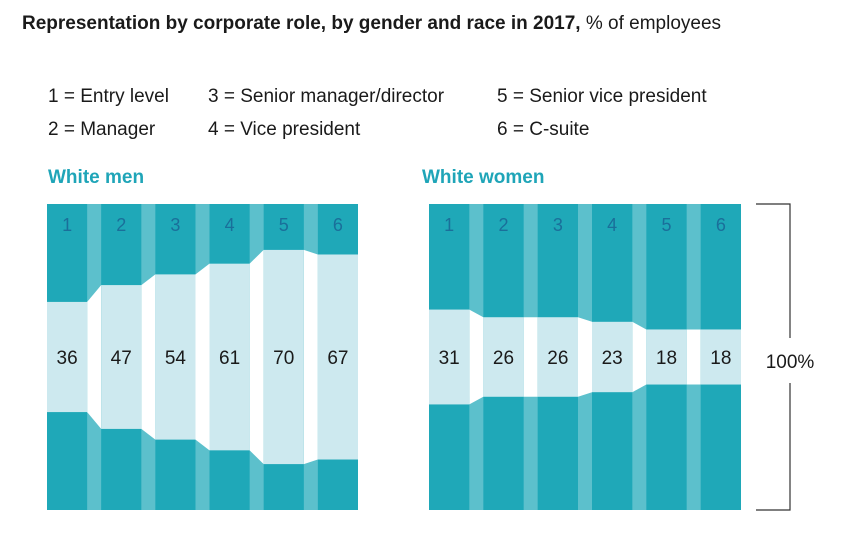 The height and width of the screenshot is (536, 841). I want to click on value-label-white-women-1: 31, so click(449, 358).